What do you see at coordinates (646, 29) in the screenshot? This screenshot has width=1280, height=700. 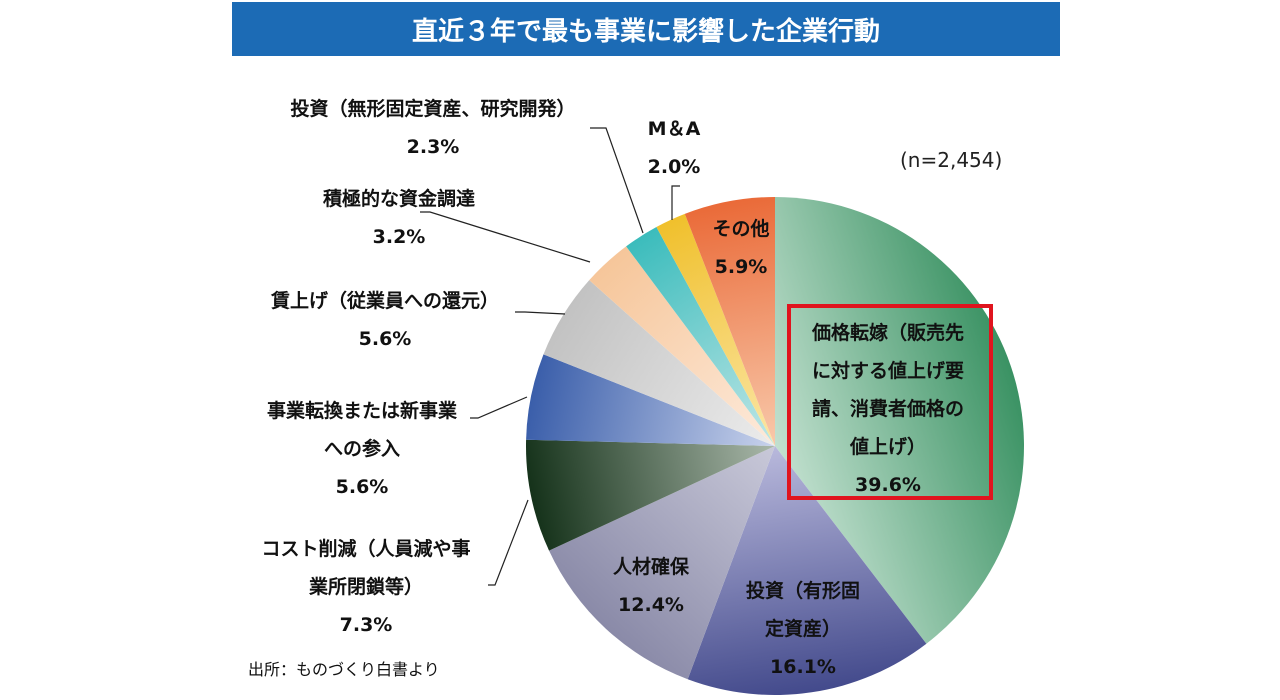 I see `chart-title: 直近３年で最も事業に影響した企業行動` at bounding box center [646, 29].